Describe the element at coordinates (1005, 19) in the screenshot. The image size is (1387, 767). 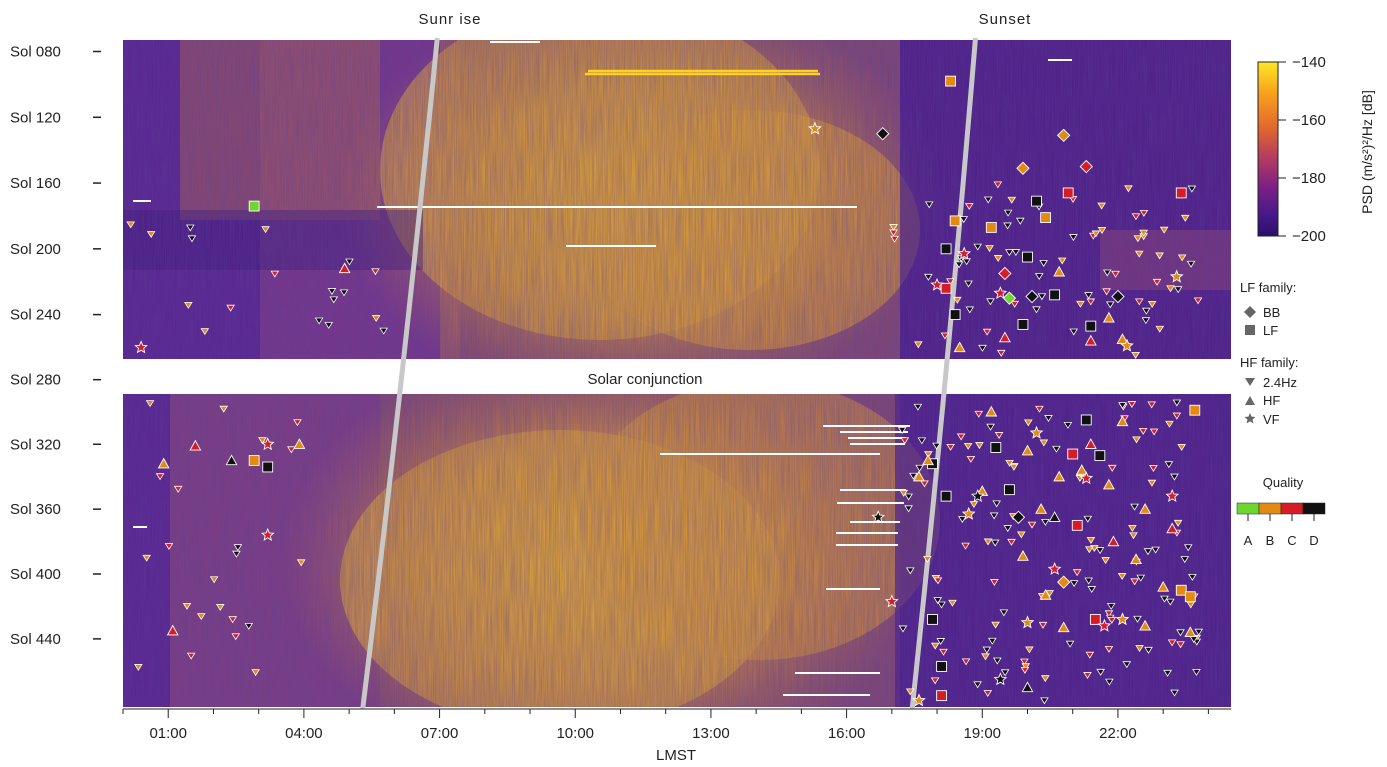
I see `sunset-label: Sunset` at that location.